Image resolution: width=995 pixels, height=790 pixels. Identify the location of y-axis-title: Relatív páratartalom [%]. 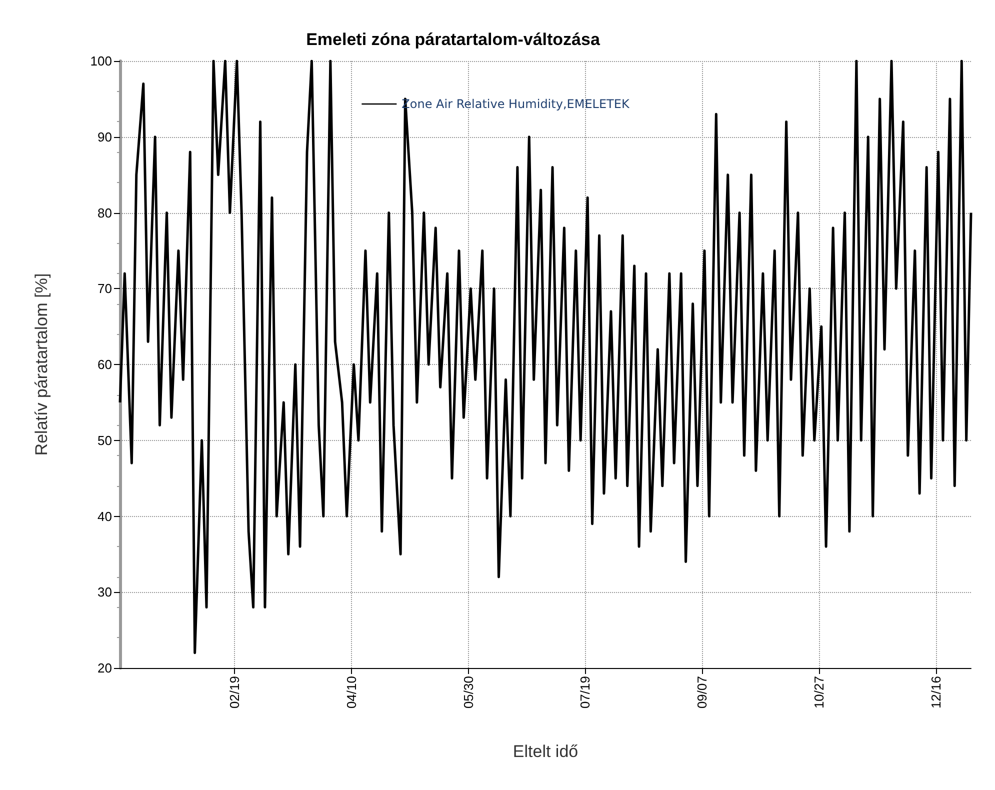
(41, 364).